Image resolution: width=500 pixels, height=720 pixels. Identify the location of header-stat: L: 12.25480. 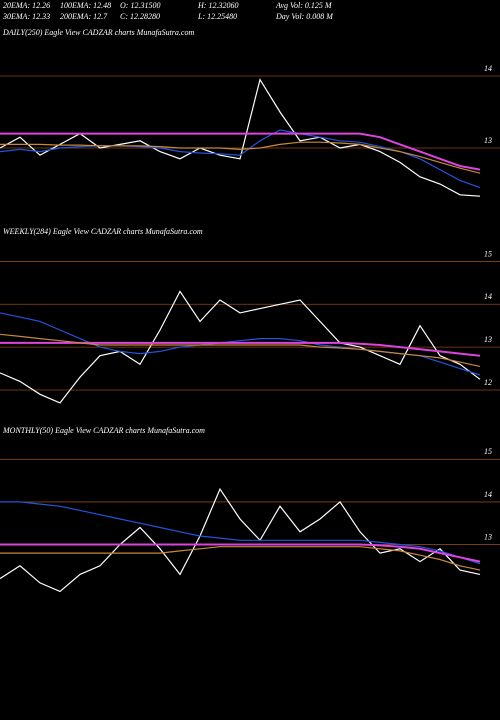
(217, 16).